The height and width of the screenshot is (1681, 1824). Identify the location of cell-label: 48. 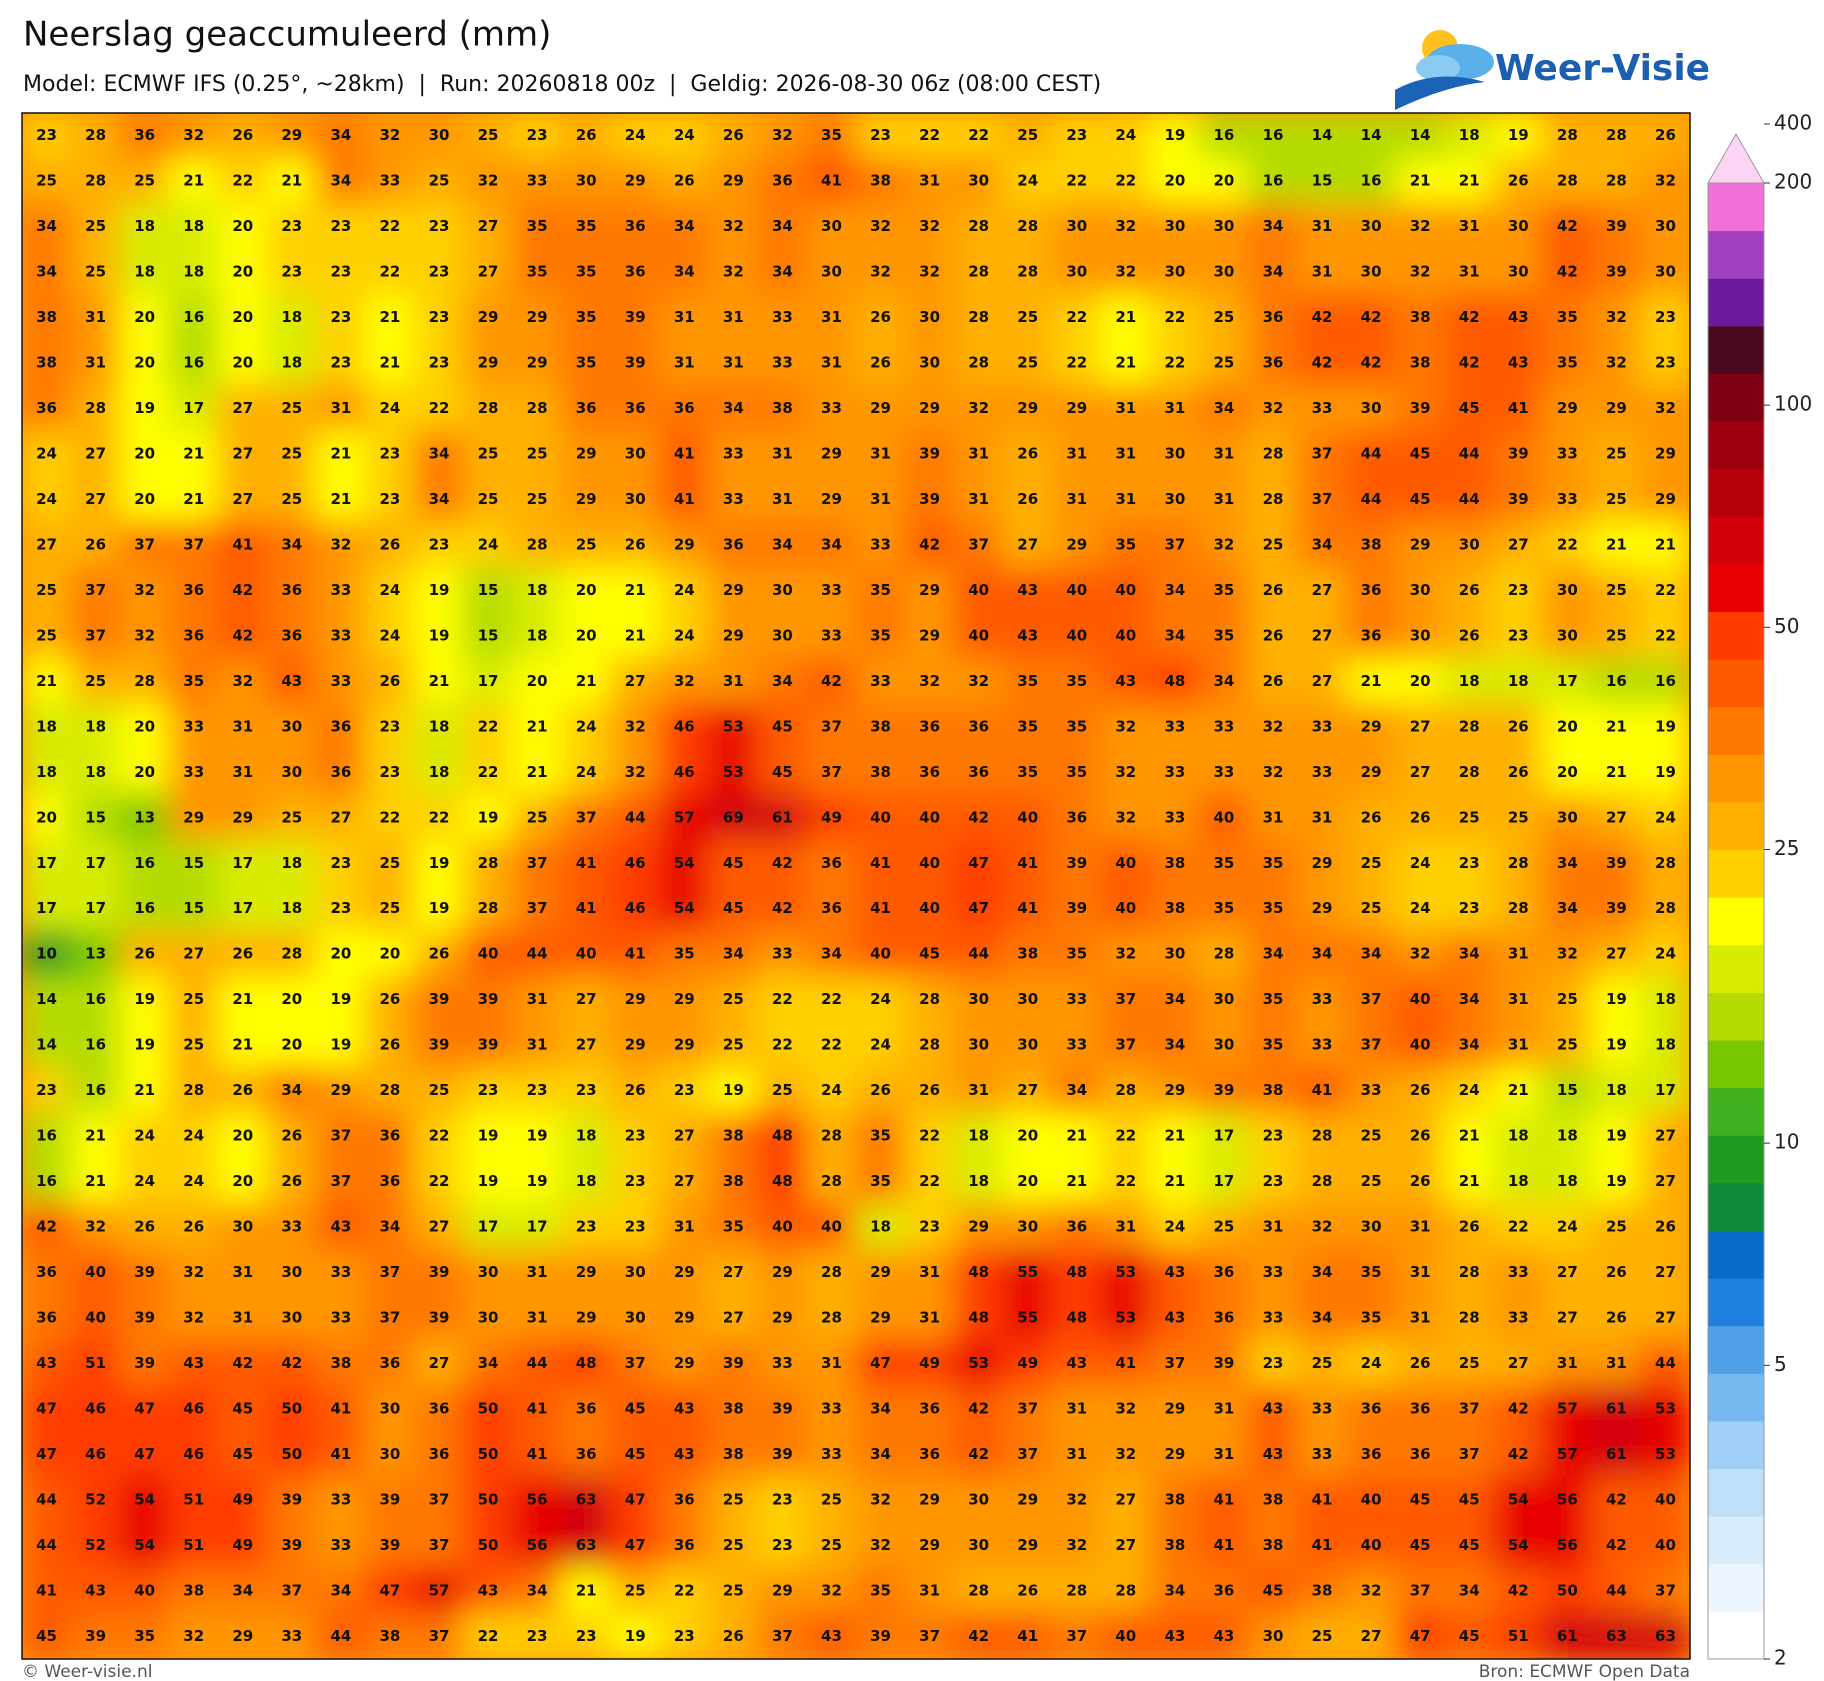
(1174, 681).